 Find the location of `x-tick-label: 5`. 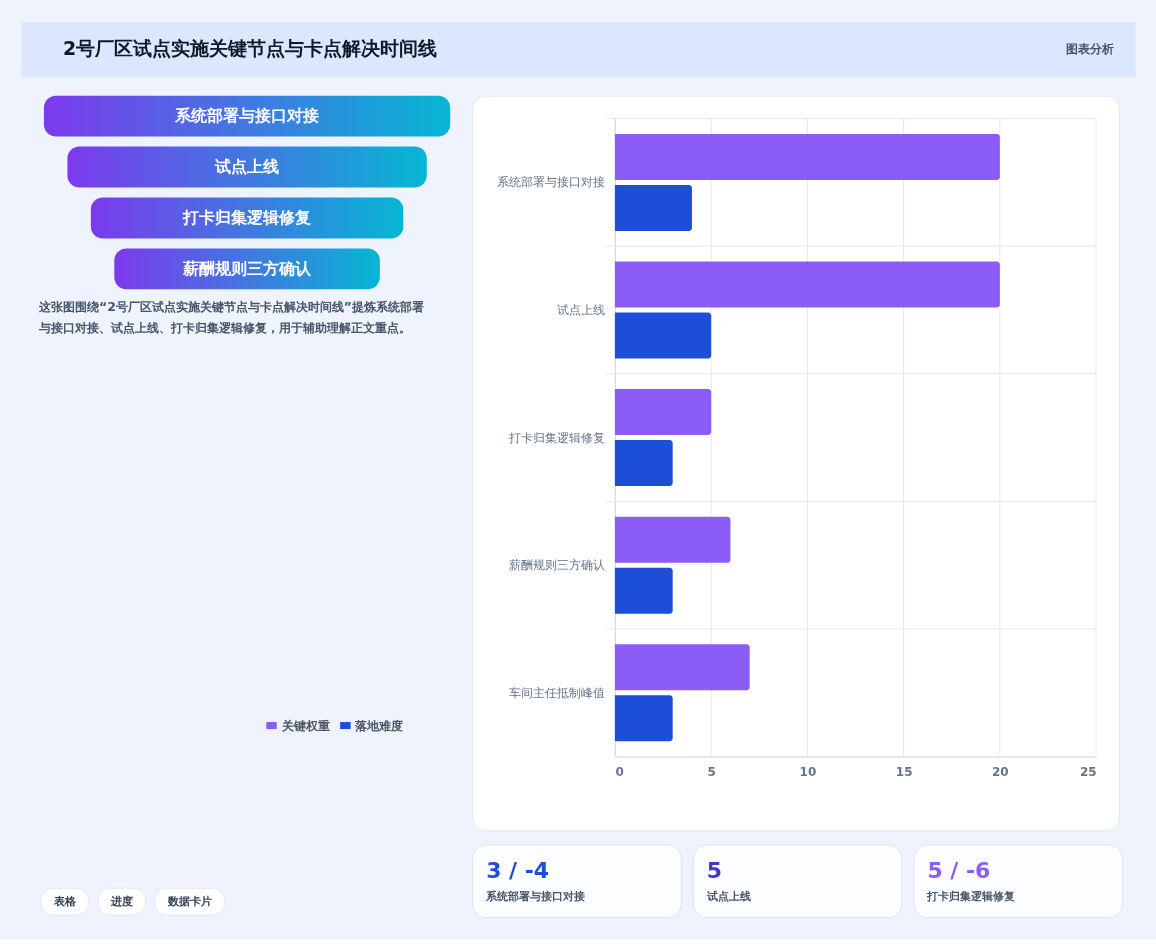

x-tick-label: 5 is located at coordinates (711, 771).